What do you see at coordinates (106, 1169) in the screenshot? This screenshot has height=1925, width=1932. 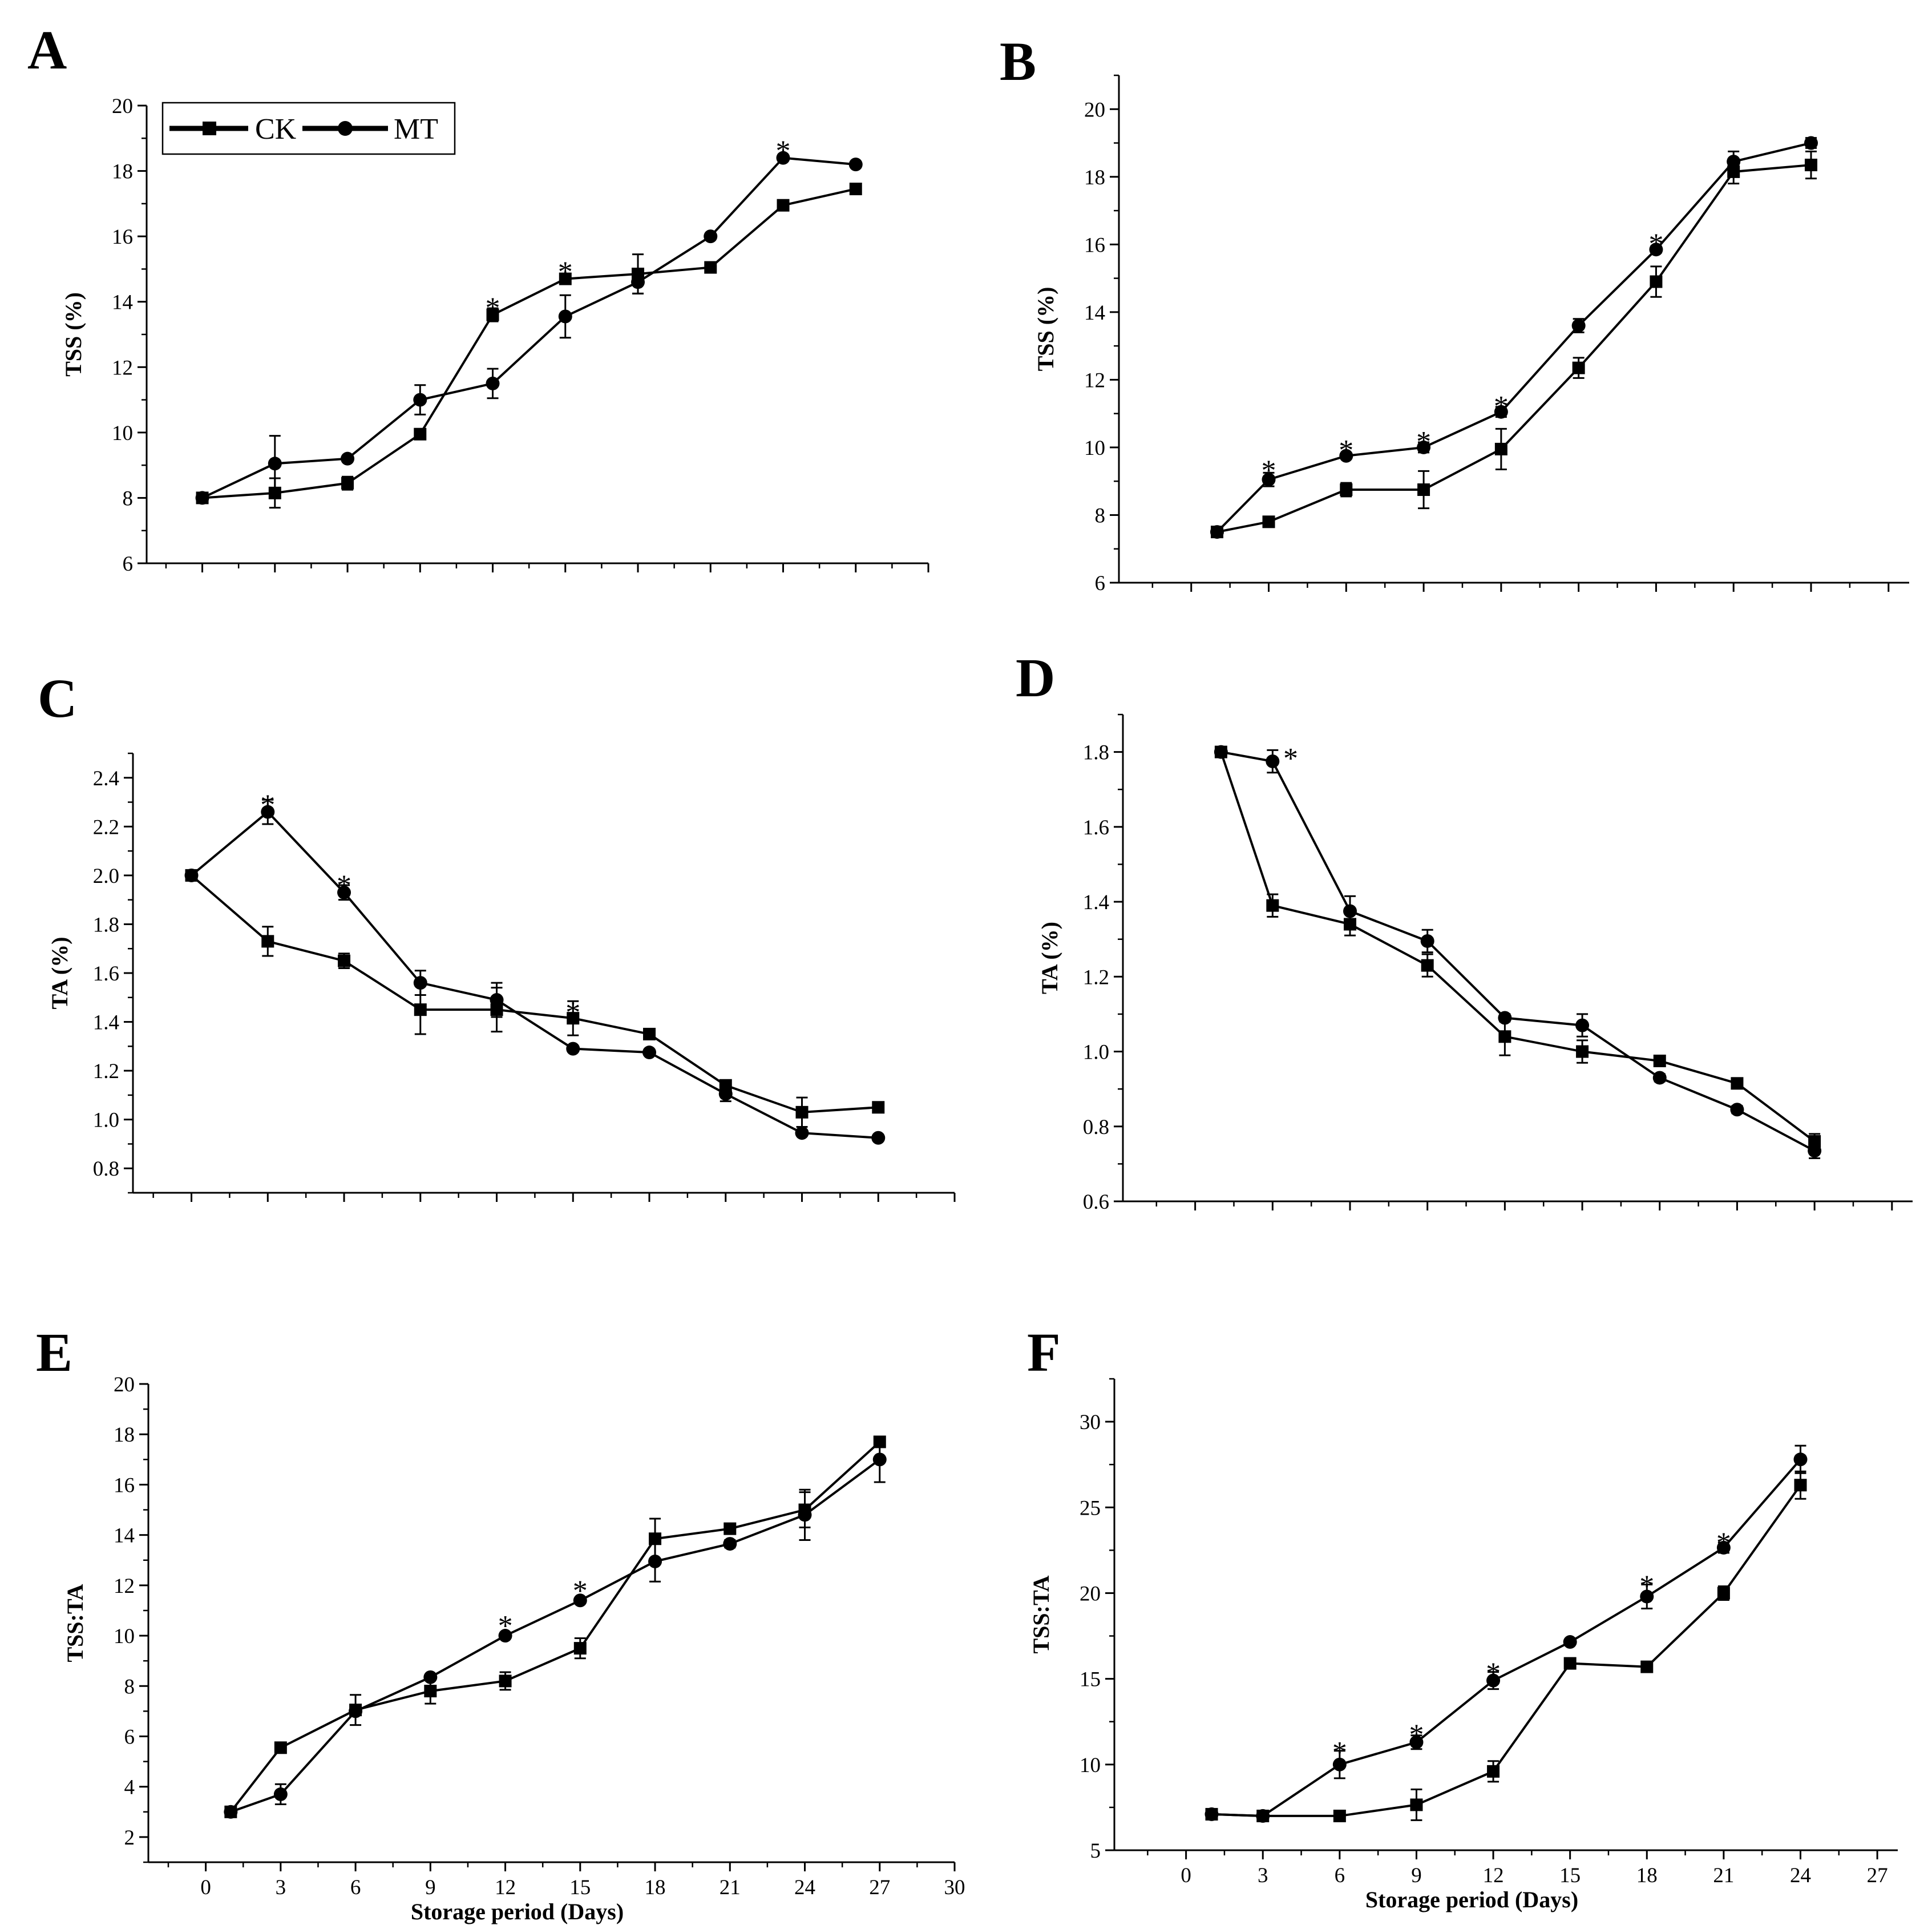 I see `y-tick-label: 0.8` at bounding box center [106, 1169].